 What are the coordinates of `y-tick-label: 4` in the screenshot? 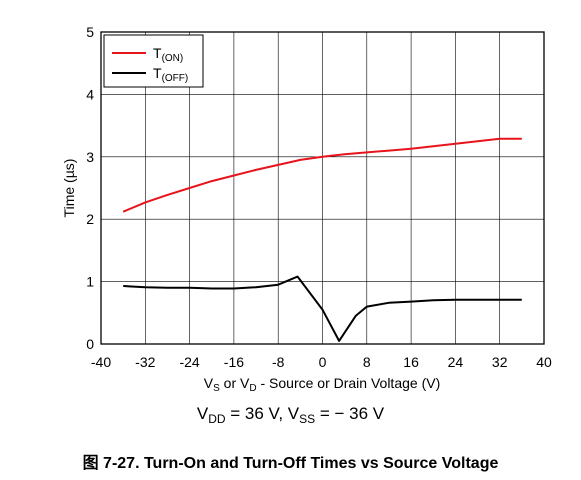 It's located at (90, 94).